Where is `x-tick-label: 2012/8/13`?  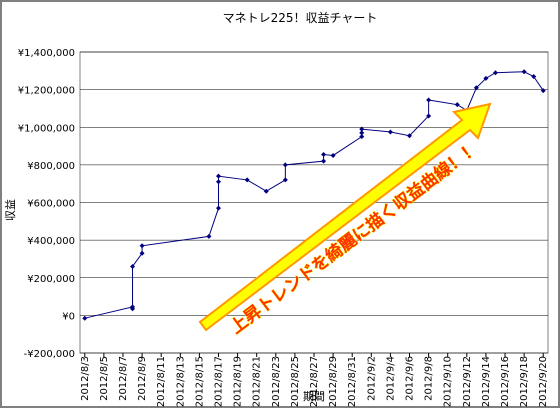 x-tick-label: 2012/8/13 is located at coordinates (180, 381).